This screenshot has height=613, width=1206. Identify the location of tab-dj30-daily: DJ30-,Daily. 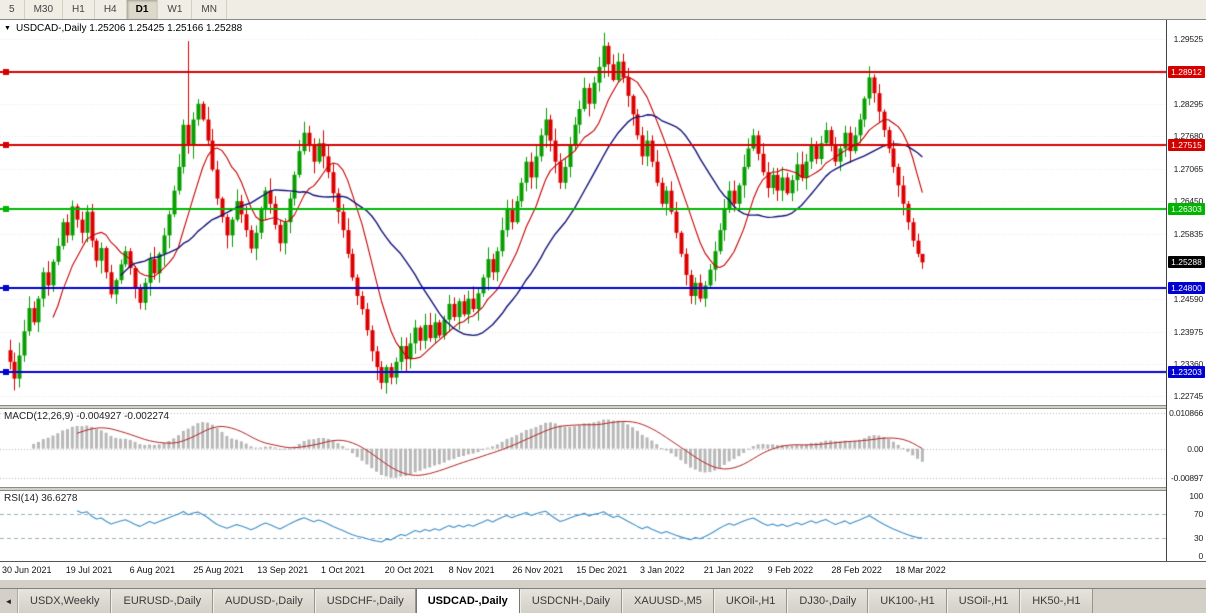
(828, 601).